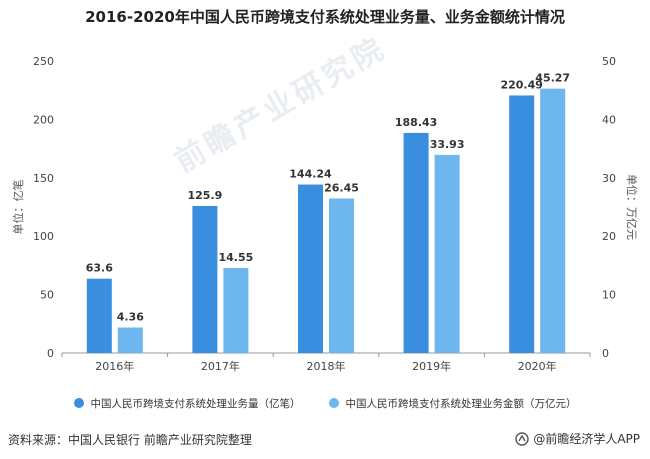  I want to click on data-label-series1: 188.43, so click(416, 122).